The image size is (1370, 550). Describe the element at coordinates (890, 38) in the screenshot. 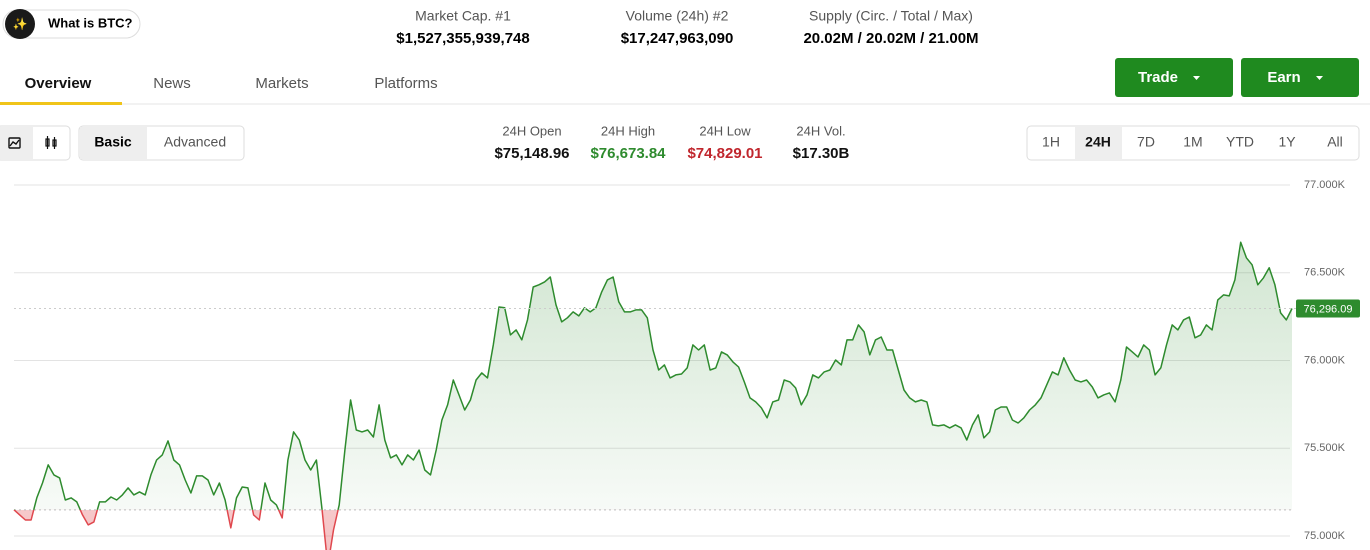

I see `stat-value: 20.02M / 20.02M / 21.00M` at that location.